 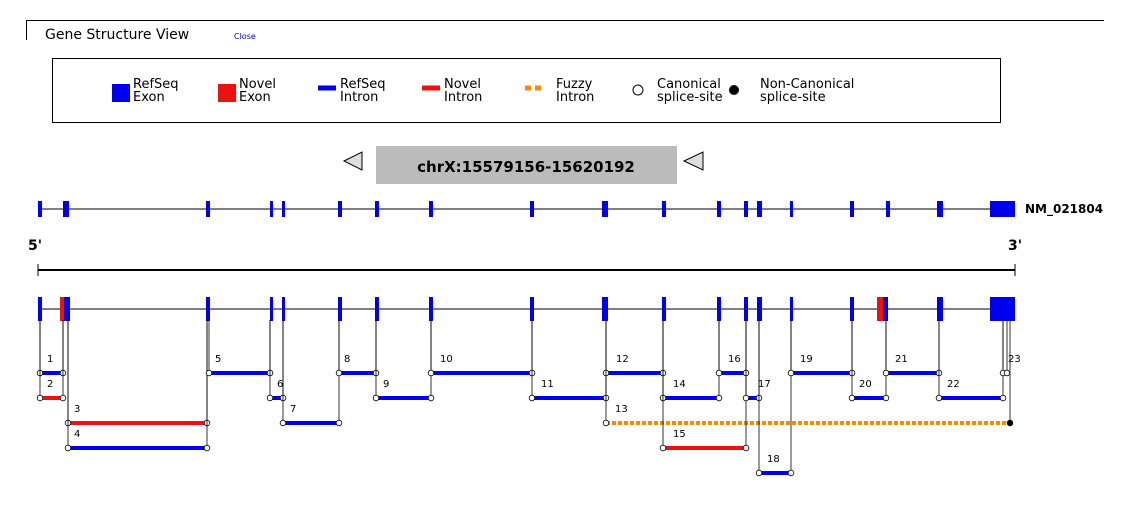 What do you see at coordinates (311, 373) in the screenshot?
I see `intron-7: 7` at bounding box center [311, 373].